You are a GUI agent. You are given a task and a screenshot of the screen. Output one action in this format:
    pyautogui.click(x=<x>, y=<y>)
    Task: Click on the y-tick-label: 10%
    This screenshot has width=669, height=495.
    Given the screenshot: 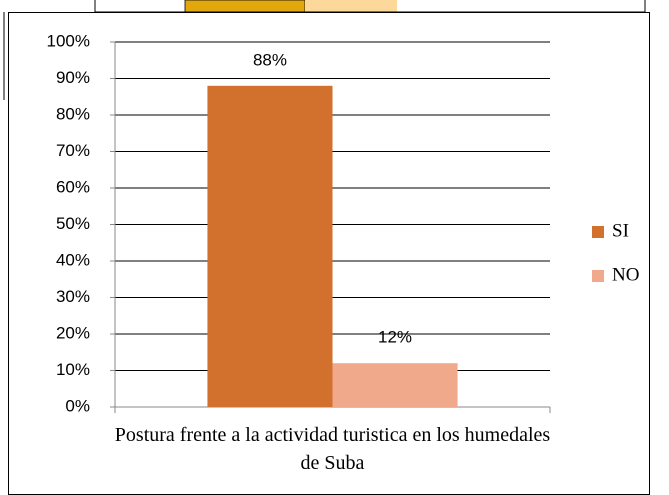 What is the action you would take?
    pyautogui.click(x=73, y=369)
    